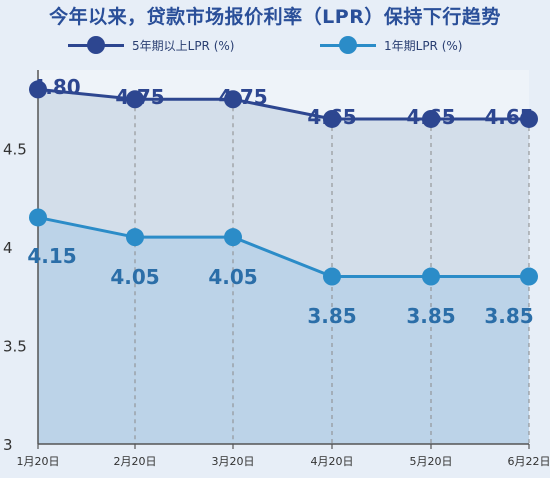 Image resolution: width=550 pixels, height=478 pixels. What do you see at coordinates (529, 461) in the screenshot?
I see `x-tick-label: 6月22日` at bounding box center [529, 461].